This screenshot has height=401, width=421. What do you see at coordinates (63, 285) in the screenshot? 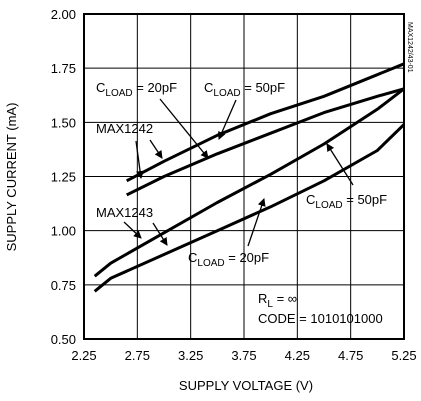
I see `y-tick-label: 0.75` at bounding box center [63, 285].